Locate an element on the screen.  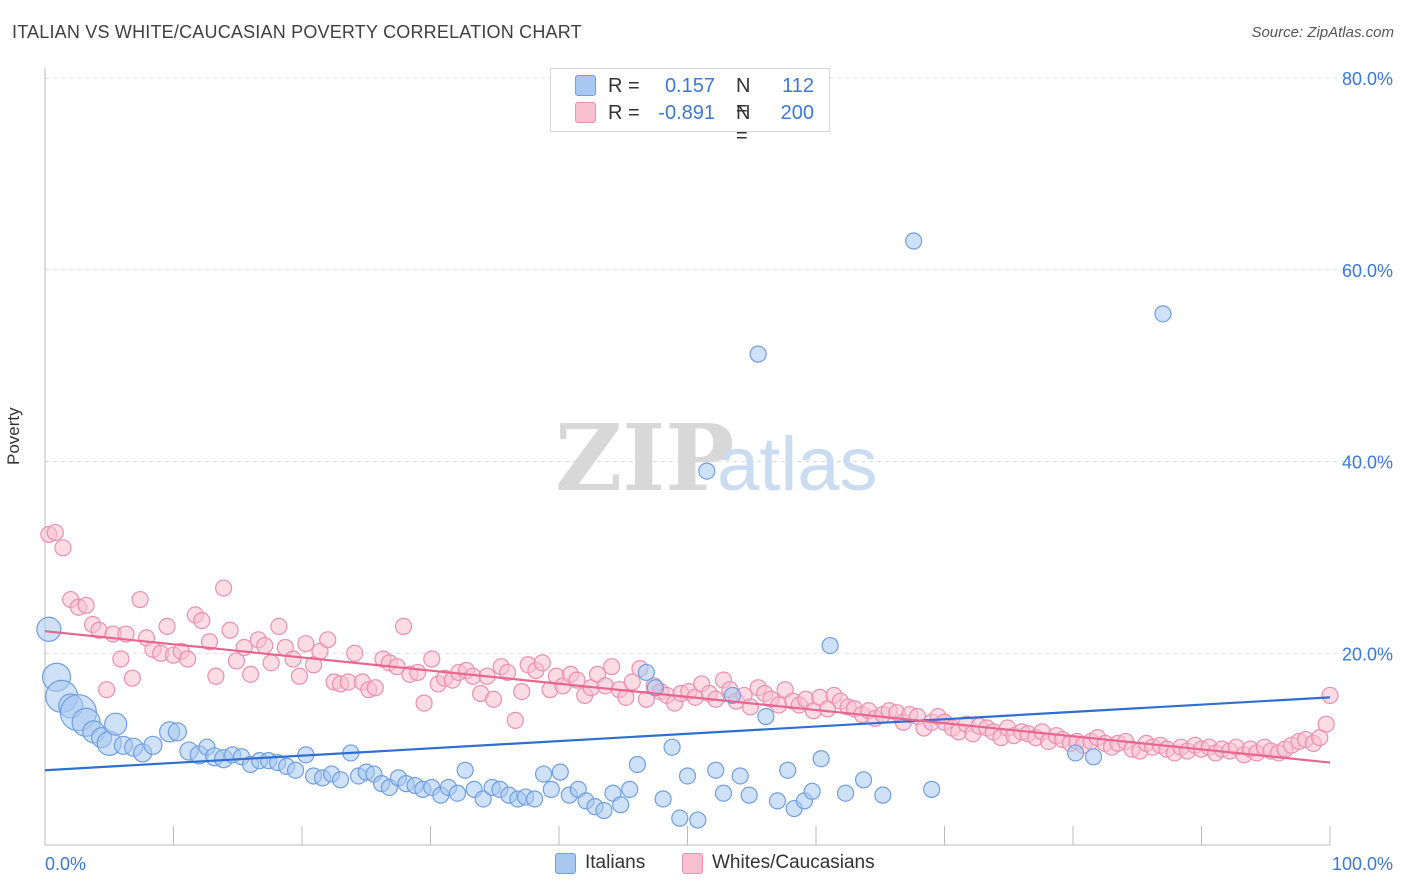
y-tick-label: 20.0% is located at coordinates (1367, 654).